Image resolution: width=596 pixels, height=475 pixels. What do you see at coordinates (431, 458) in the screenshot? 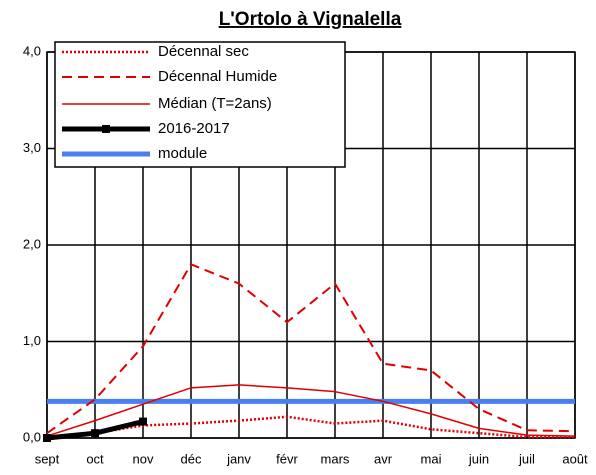
I see `x-tick-label: mai` at bounding box center [431, 458].